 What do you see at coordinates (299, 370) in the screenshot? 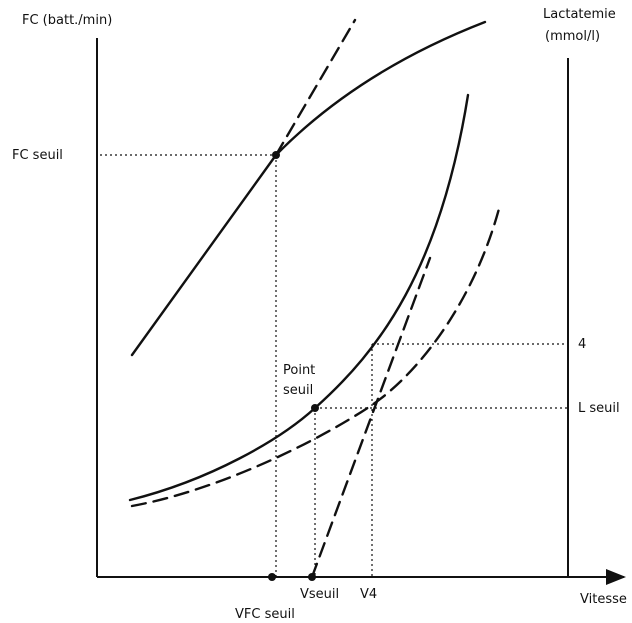
I see `point-seuil-label-1: Point` at bounding box center [299, 370].